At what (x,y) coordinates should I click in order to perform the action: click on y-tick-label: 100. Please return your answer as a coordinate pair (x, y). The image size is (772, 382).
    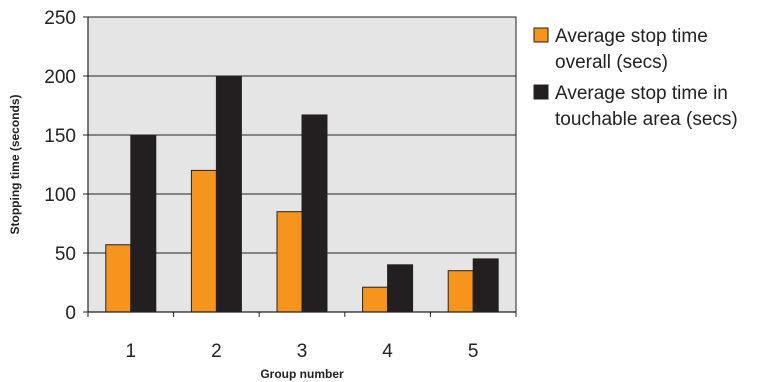
    Looking at the image, I should click on (60, 195).